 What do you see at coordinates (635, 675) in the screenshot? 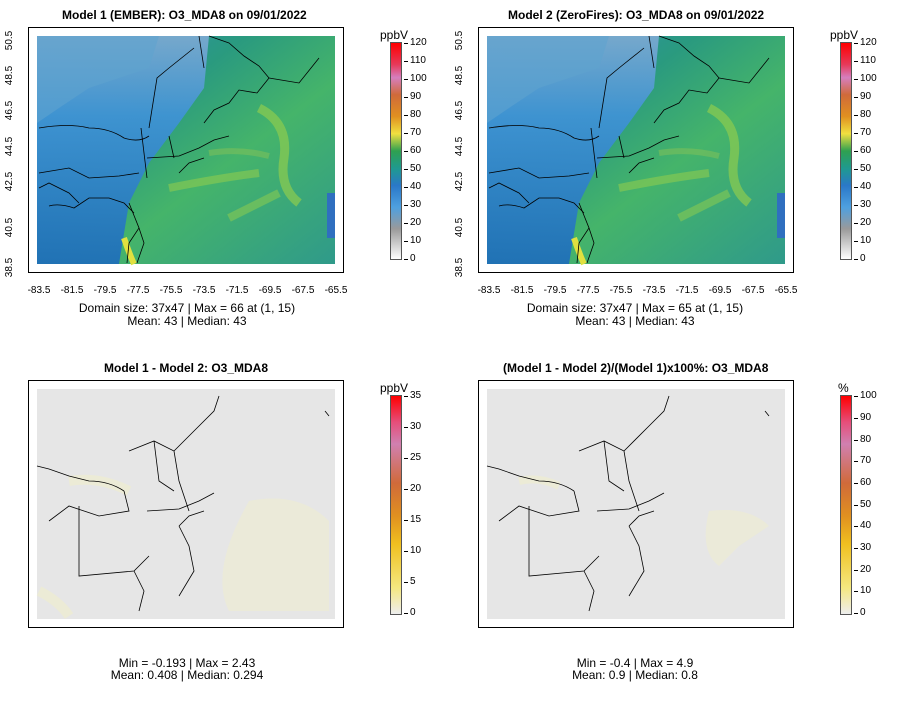
I see `stat-line: Mean: 0.9 | Median: 0.8` at bounding box center [635, 675].